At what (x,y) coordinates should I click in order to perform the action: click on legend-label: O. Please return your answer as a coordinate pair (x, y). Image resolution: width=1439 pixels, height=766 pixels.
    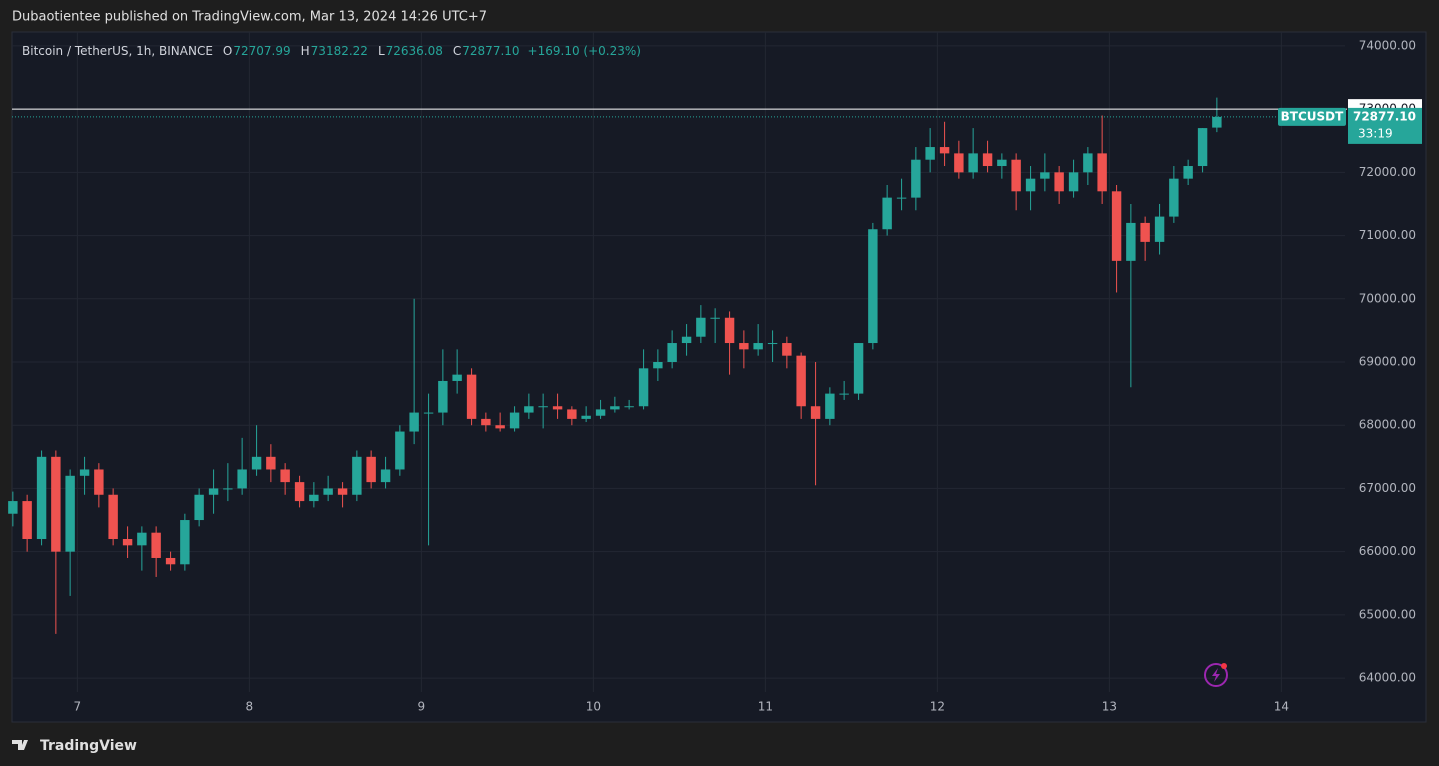
    Looking at the image, I should click on (227, 51).